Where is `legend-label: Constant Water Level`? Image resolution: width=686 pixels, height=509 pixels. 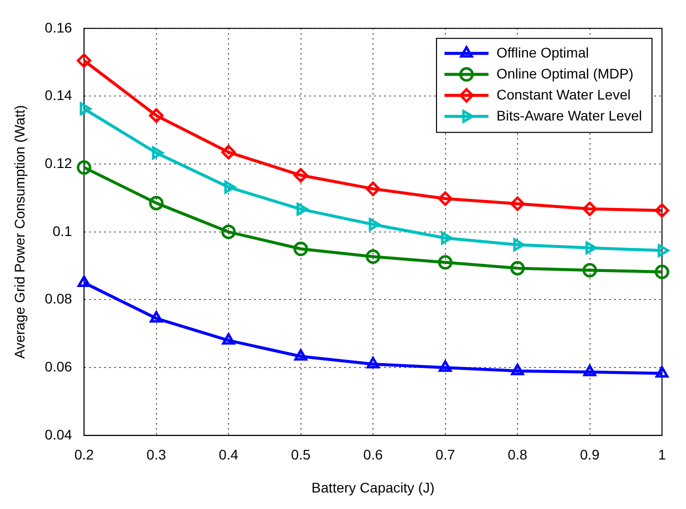
legend-label: Constant Water Level is located at coordinates (563, 94).